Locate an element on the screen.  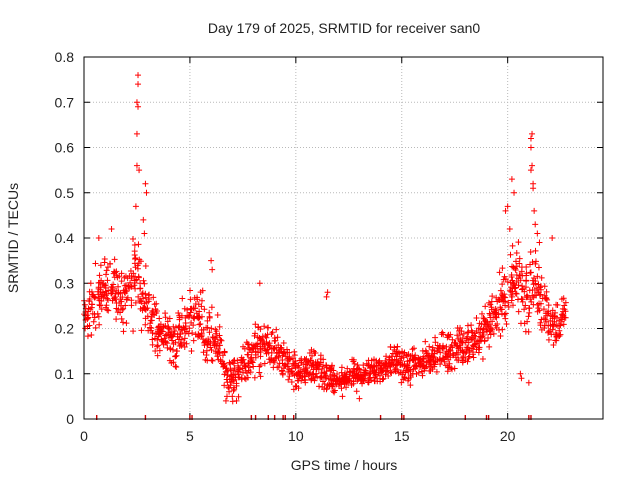
y-tick-label: 0.2 is located at coordinates (65, 329).